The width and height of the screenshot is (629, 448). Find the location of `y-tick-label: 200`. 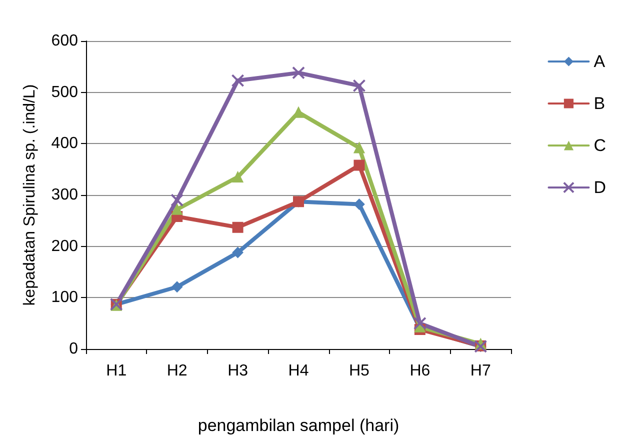

y-tick-label: 200 is located at coordinates (64, 246).